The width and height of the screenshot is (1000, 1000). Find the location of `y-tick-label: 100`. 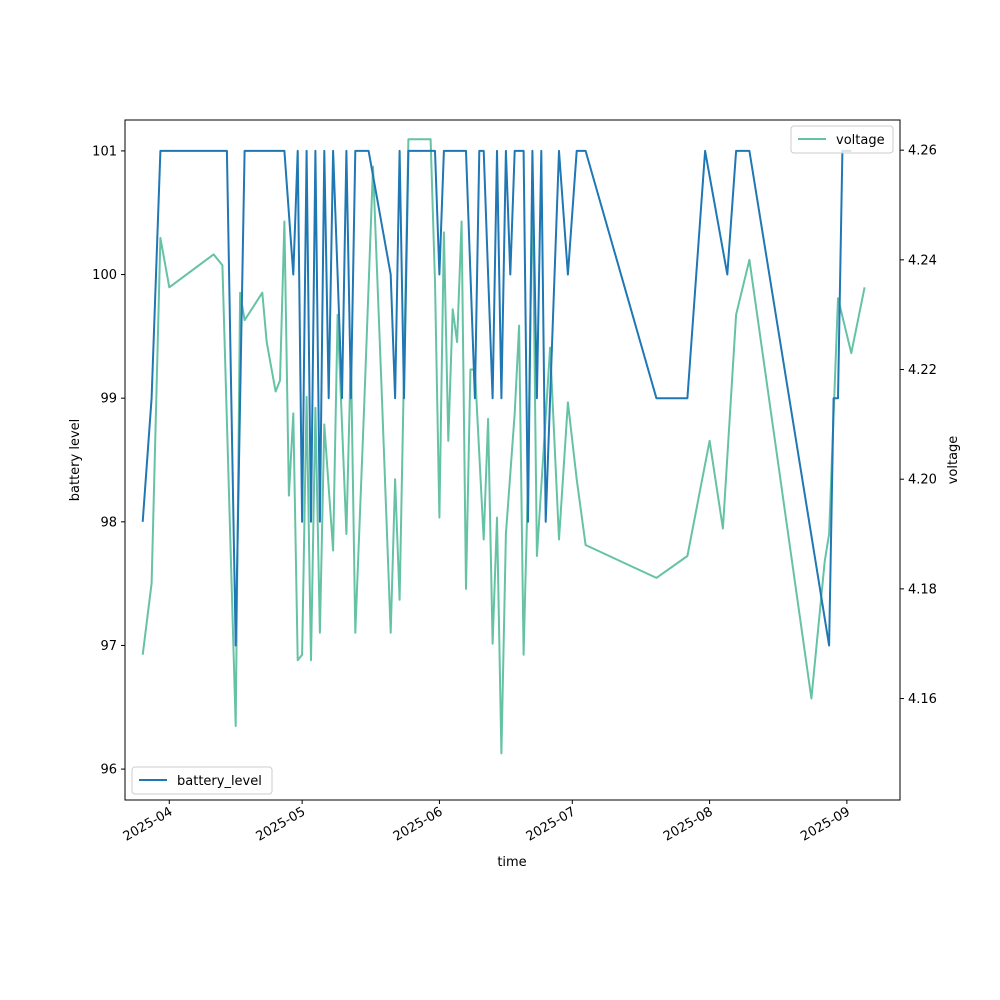

y-tick-label: 100 is located at coordinates (104, 275).